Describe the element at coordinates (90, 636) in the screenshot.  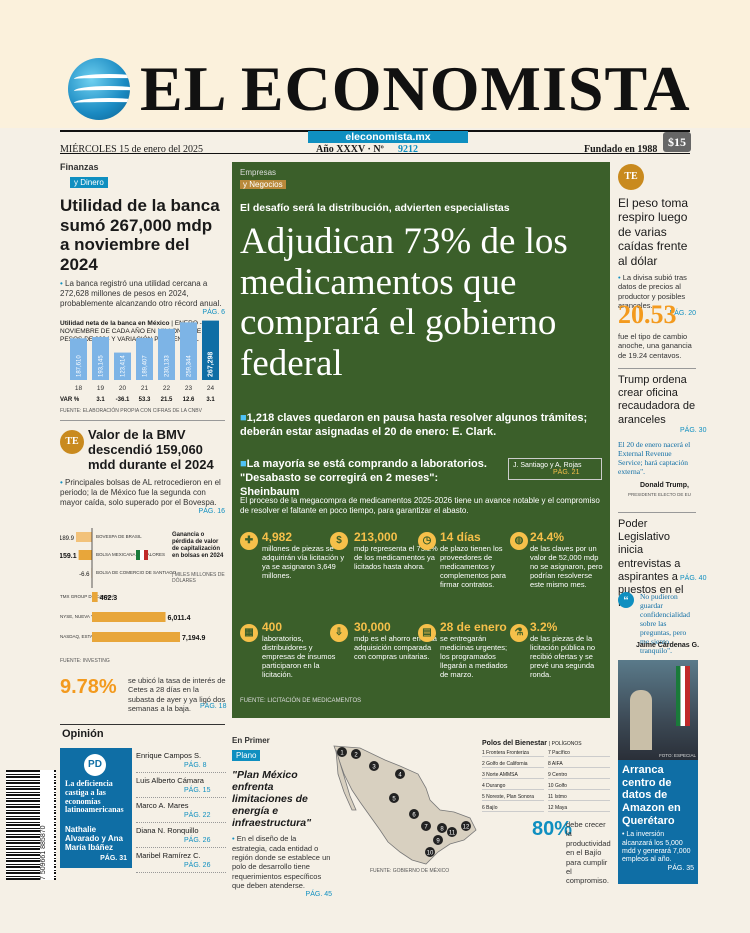
I see `bmv-label: NASDAQ, ESTADOS UNIDOS` at that location.